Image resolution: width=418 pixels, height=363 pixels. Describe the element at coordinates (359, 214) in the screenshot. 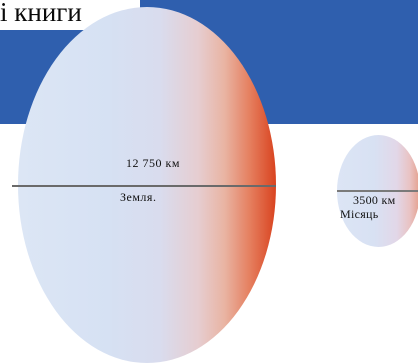

I see `moon-name-label: Місяць` at that location.